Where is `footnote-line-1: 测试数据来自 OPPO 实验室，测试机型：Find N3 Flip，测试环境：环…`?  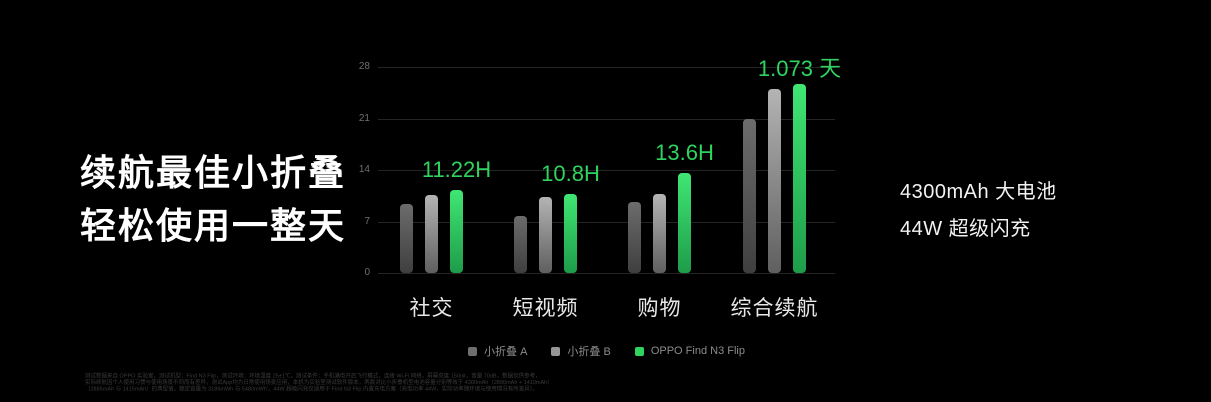 footnote-line-1: 测试数据来自 OPPO 实验室，测试机型：Find N3 Flip，测试环境：环… is located at coordinates (313, 376).